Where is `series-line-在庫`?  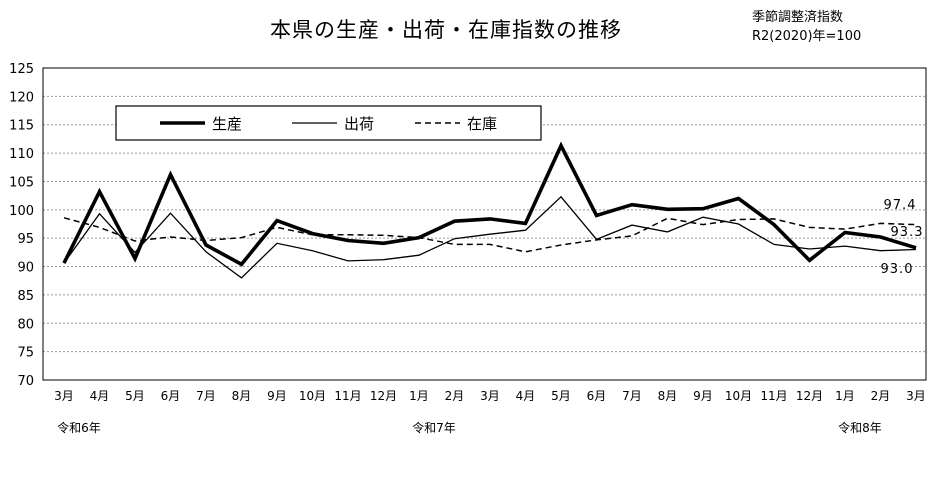 series-line-在庫 is located at coordinates (490, 235).